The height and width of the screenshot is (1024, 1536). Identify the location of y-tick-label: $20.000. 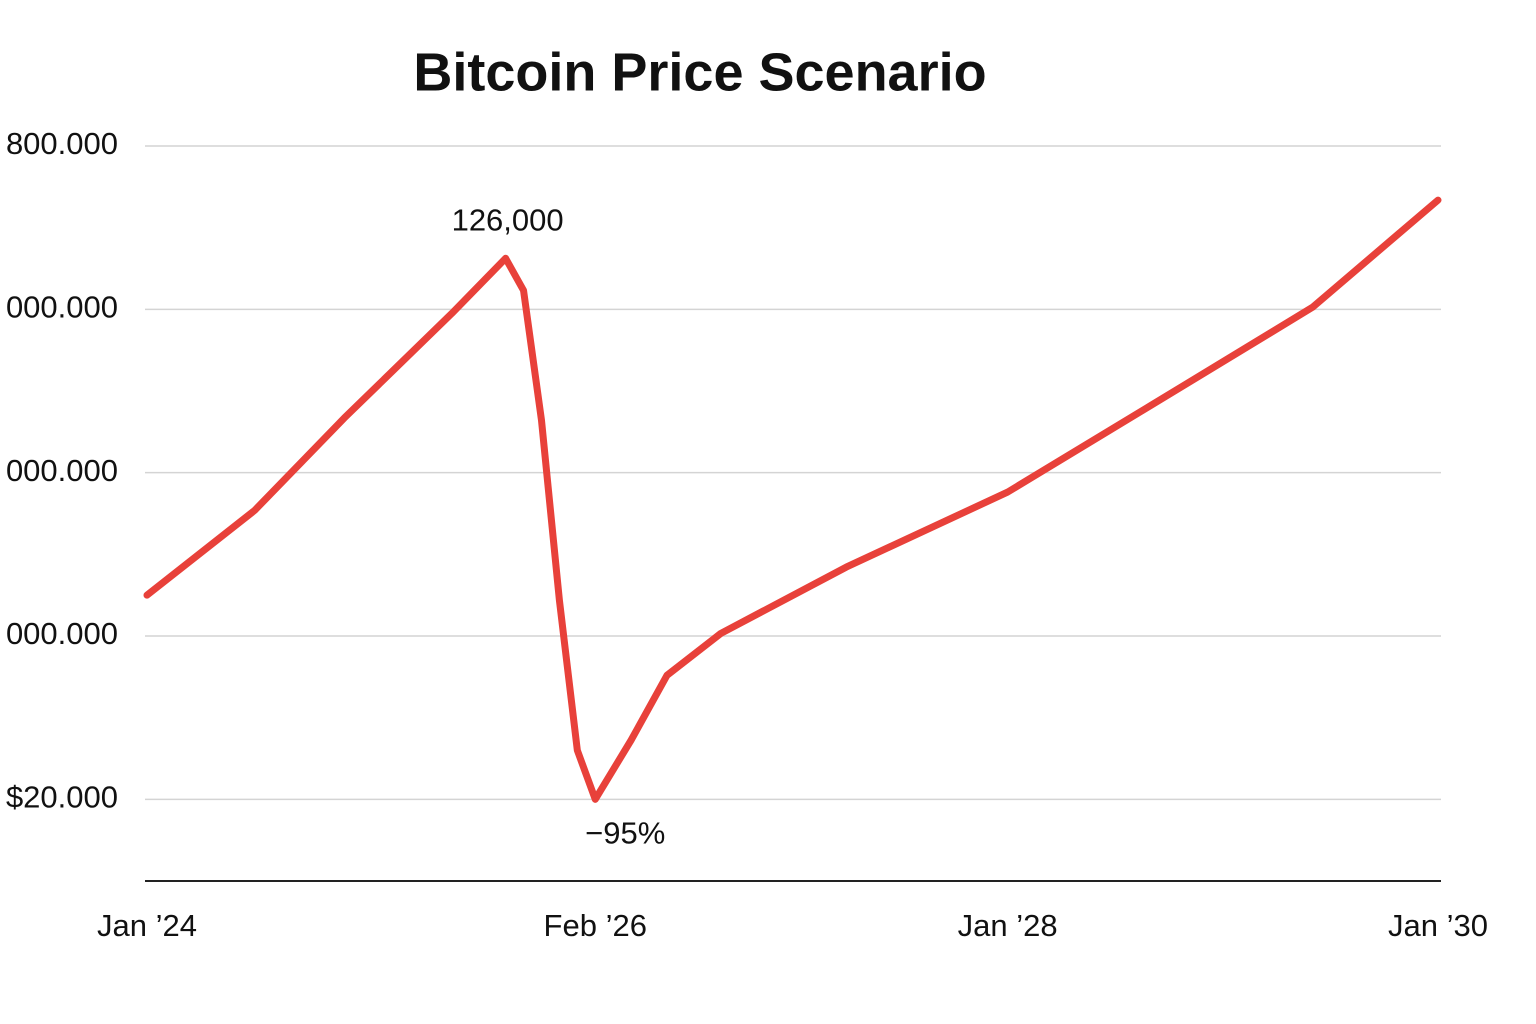
(62, 797).